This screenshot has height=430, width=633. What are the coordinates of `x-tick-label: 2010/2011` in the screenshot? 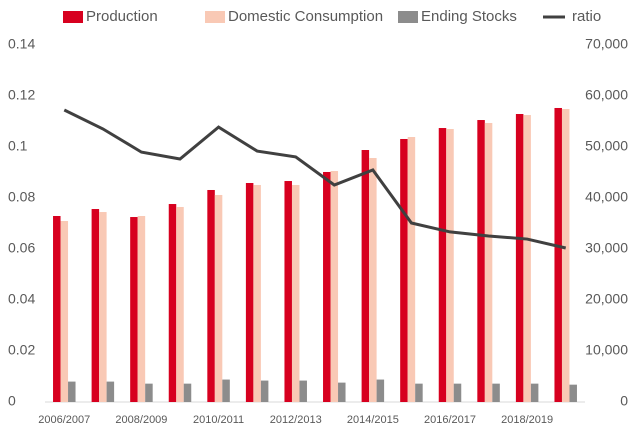 It's located at (218, 420).